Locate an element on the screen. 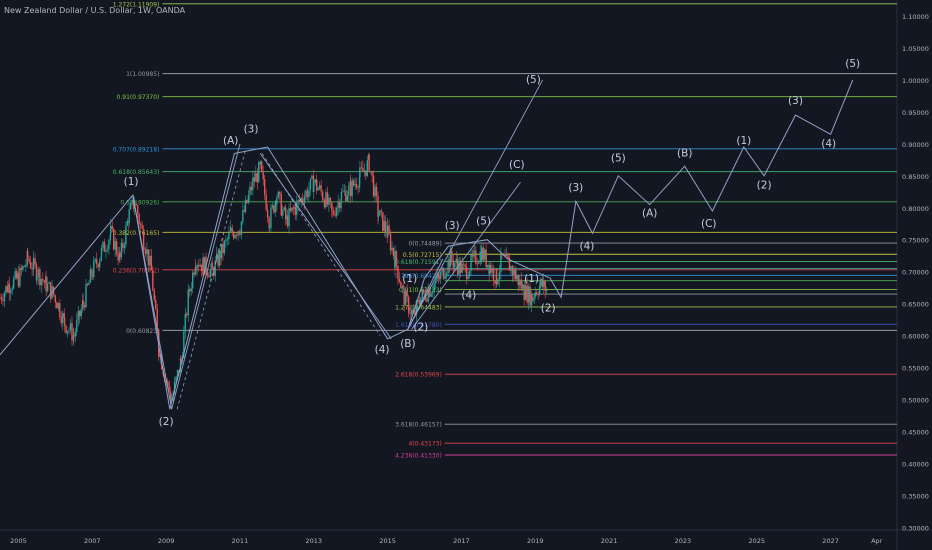  fib-level-label: 0.618(0.71591) is located at coordinates (418, 262).